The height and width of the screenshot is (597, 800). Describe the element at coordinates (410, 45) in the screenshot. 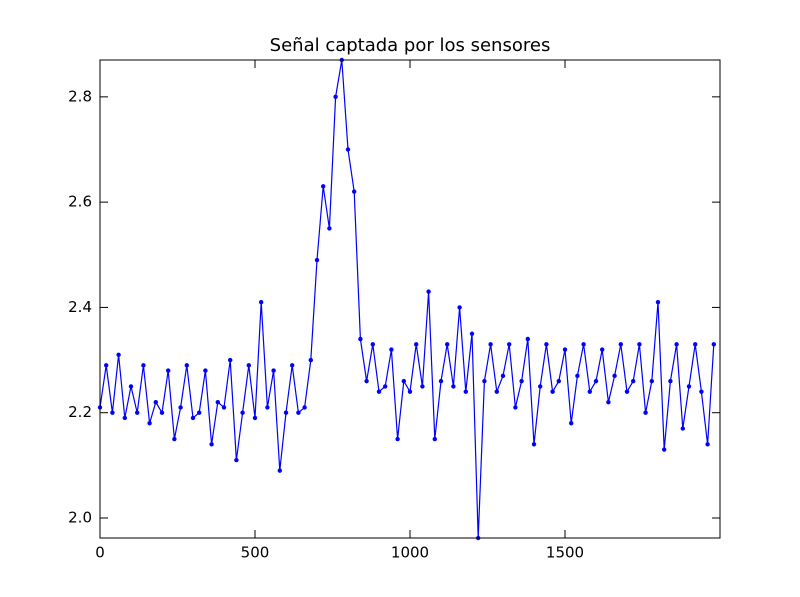

I see `chart-title: Señal captada por los sensores` at that location.